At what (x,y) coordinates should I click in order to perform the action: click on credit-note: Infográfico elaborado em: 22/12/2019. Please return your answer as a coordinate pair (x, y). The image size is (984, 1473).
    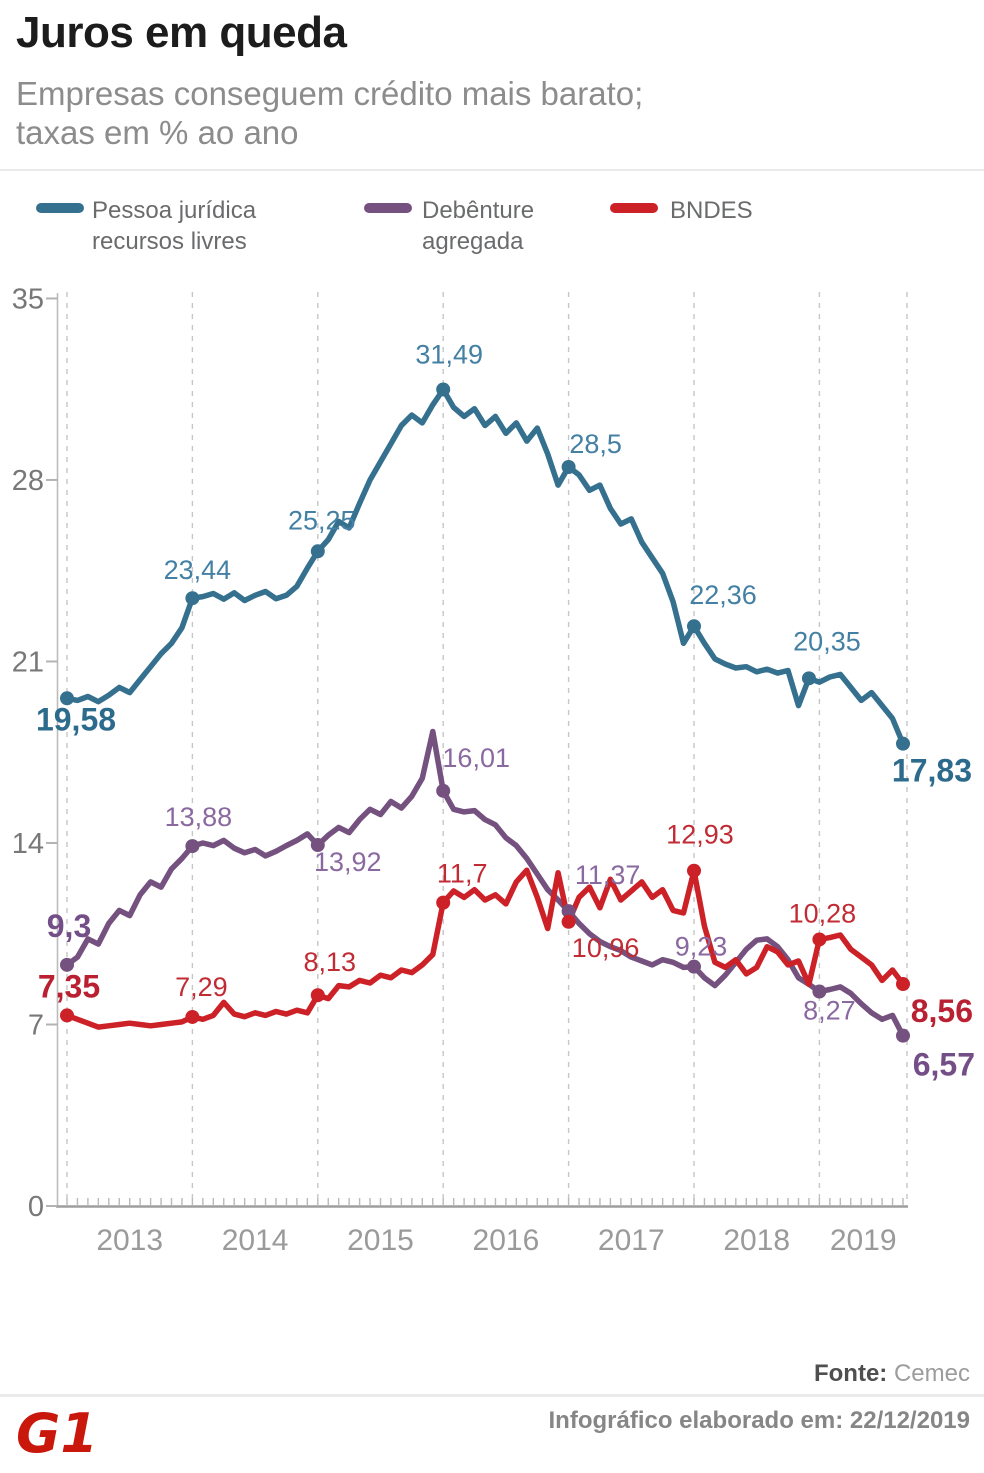
    Looking at the image, I should click on (759, 1420).